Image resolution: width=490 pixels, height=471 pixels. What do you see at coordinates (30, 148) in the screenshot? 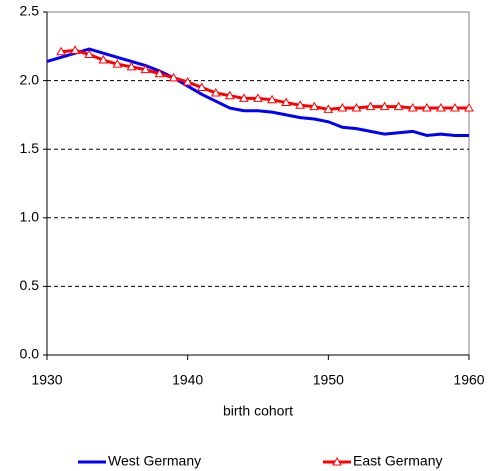
I see `y-tick-label: 1.5` at bounding box center [30, 148].